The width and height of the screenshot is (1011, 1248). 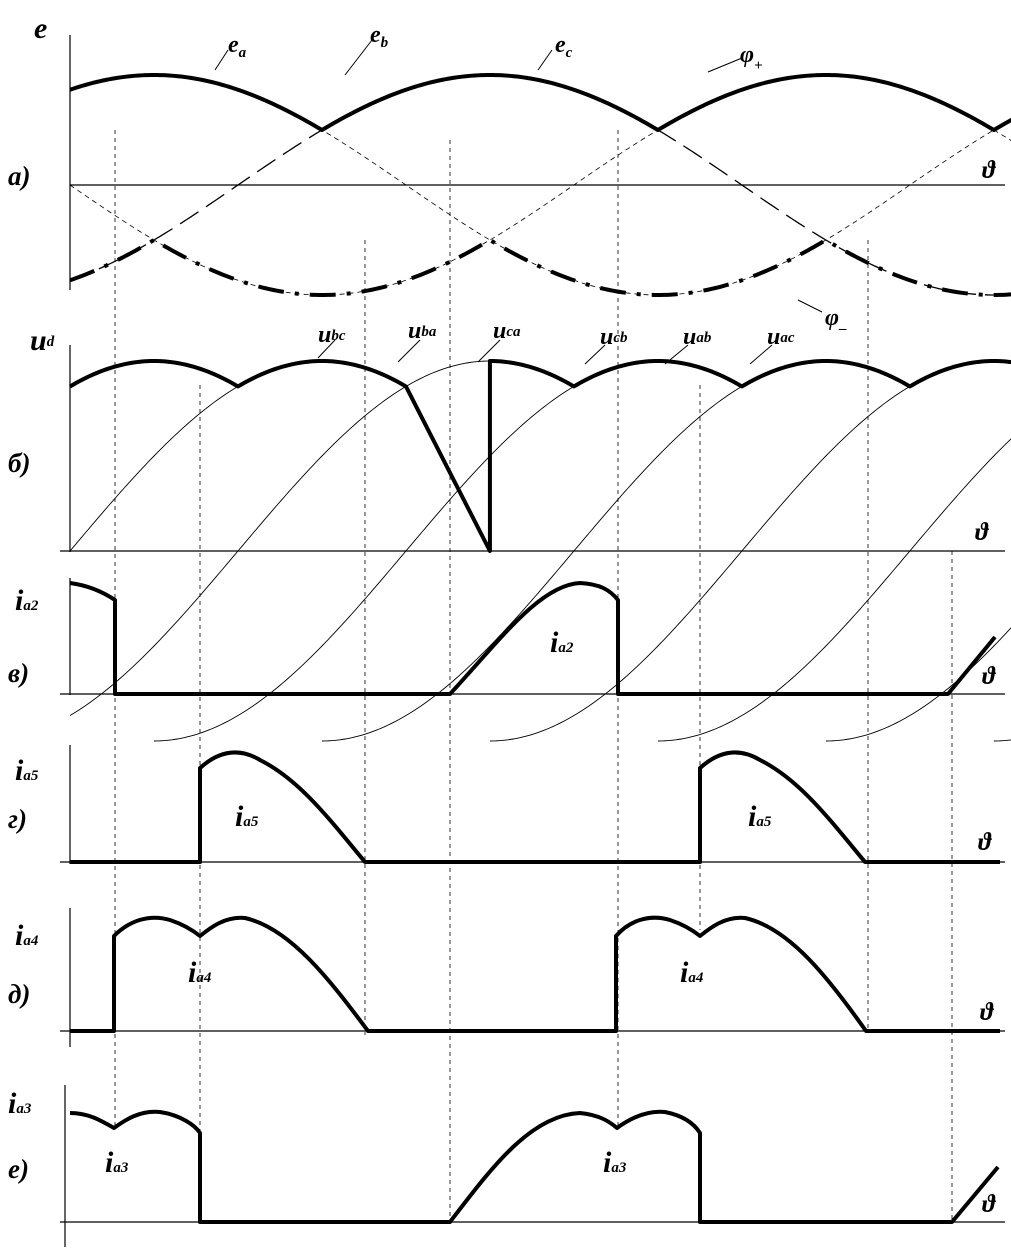 What do you see at coordinates (540, 267) in the screenshot?
I see `phi-minus-envelope` at bounding box center [540, 267].